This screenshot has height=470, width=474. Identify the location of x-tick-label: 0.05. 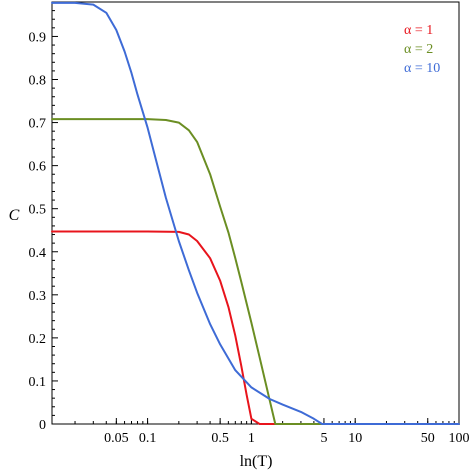
(116, 438).